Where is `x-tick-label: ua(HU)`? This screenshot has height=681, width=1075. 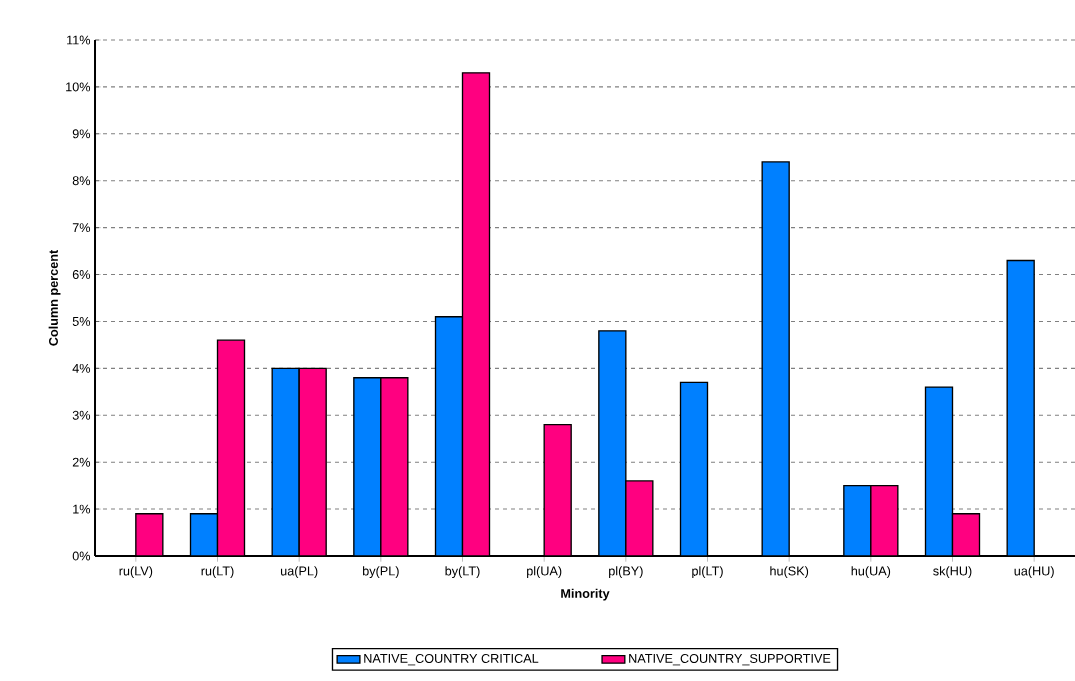 x-tick-label: ua(HU) is located at coordinates (1034, 572).